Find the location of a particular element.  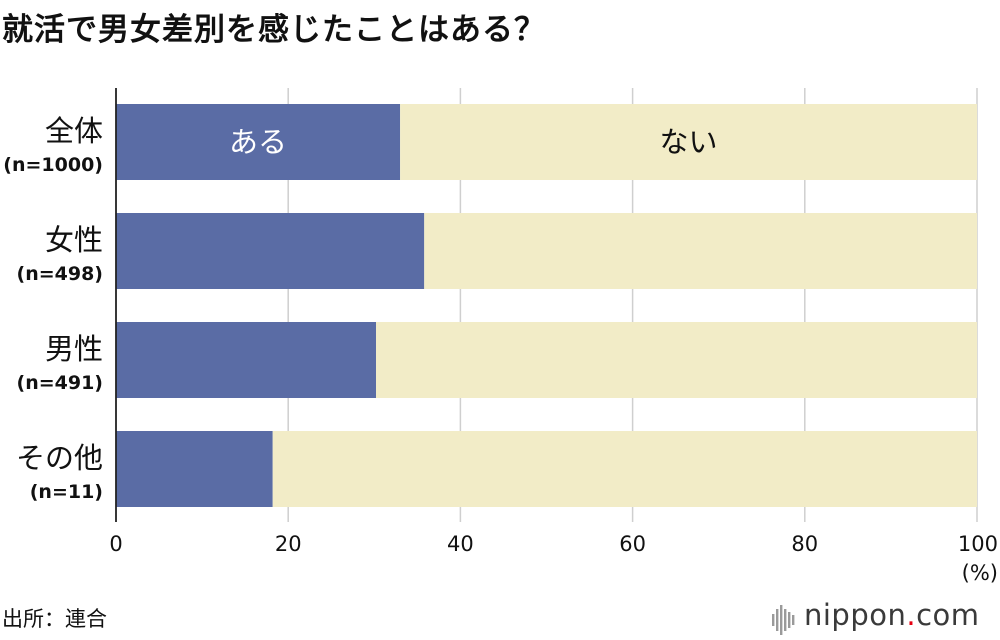

x-tick-label: 80 is located at coordinates (804, 544).